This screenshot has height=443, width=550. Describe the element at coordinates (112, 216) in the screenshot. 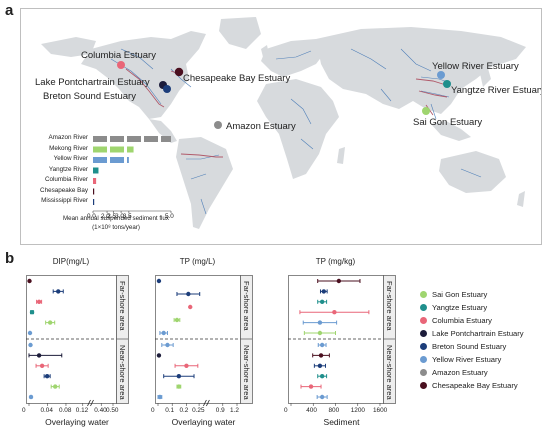

I see `flux-x-tick-label: 2.5` at that location.